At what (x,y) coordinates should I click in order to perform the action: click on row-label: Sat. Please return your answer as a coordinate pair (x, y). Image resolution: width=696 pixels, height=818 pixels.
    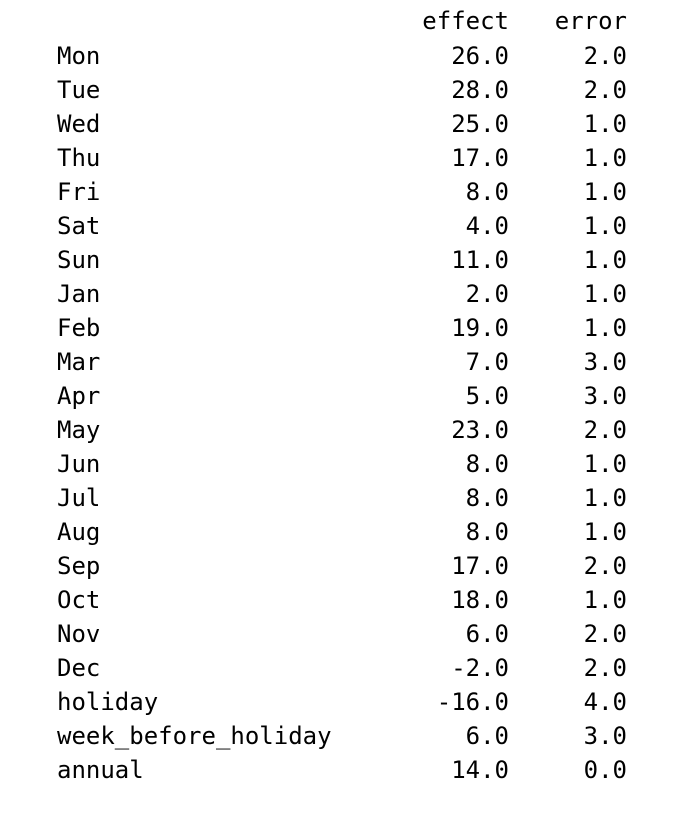
    Looking at the image, I should click on (79, 226).